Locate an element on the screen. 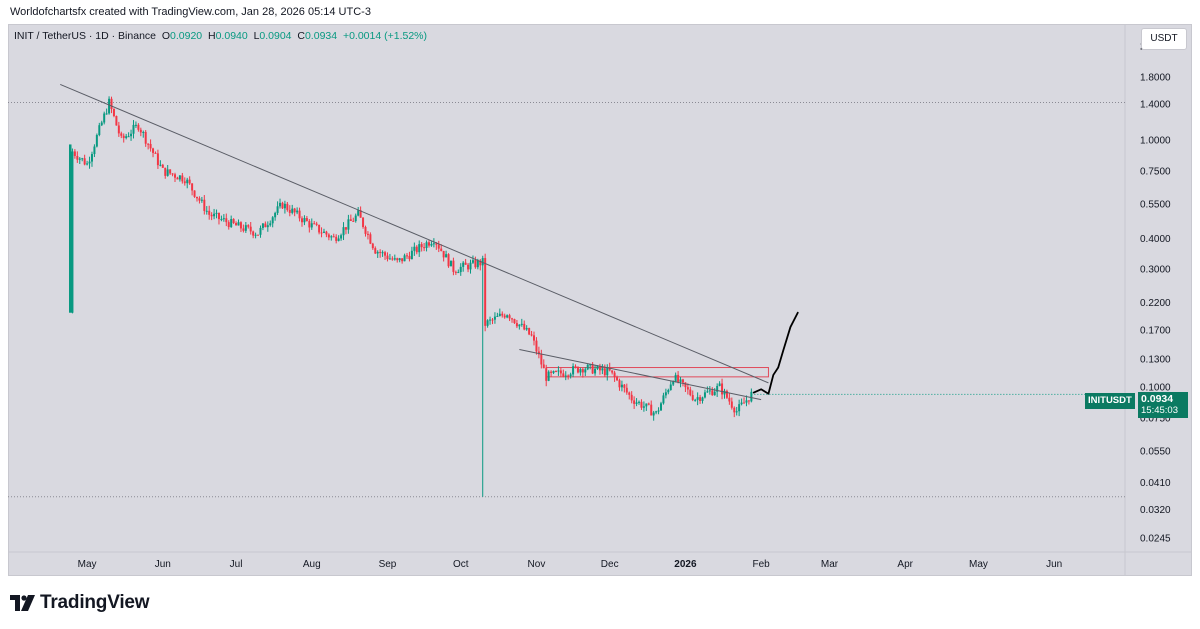 The image size is (1200, 629). y-tick-label: 0.0245 is located at coordinates (1155, 538).